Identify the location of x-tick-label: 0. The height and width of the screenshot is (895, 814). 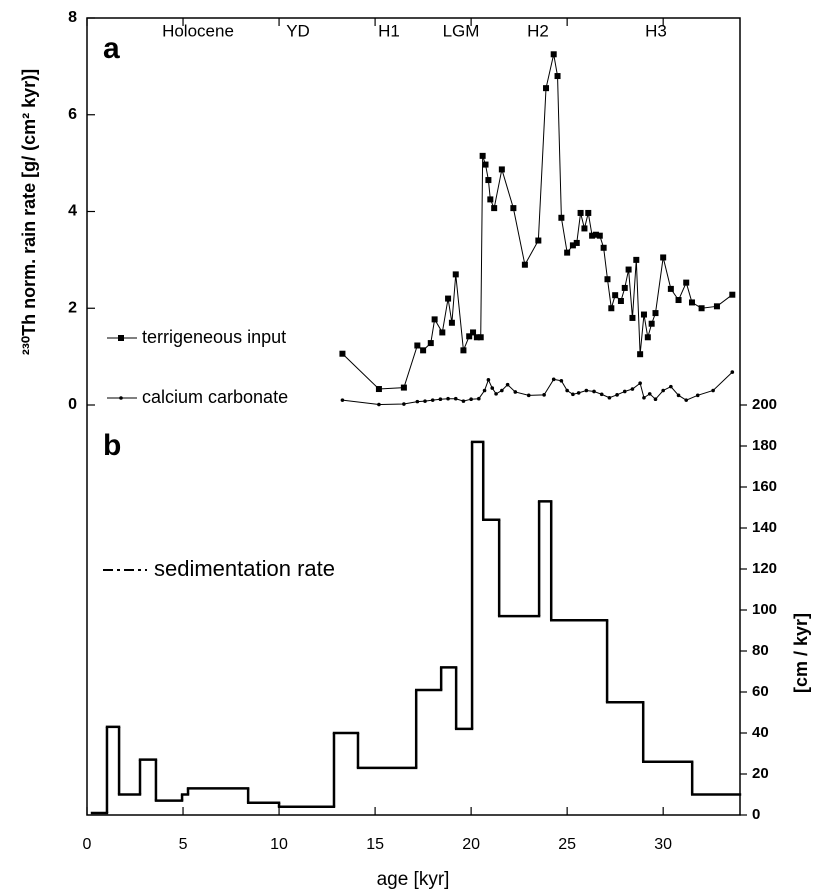
(87, 844).